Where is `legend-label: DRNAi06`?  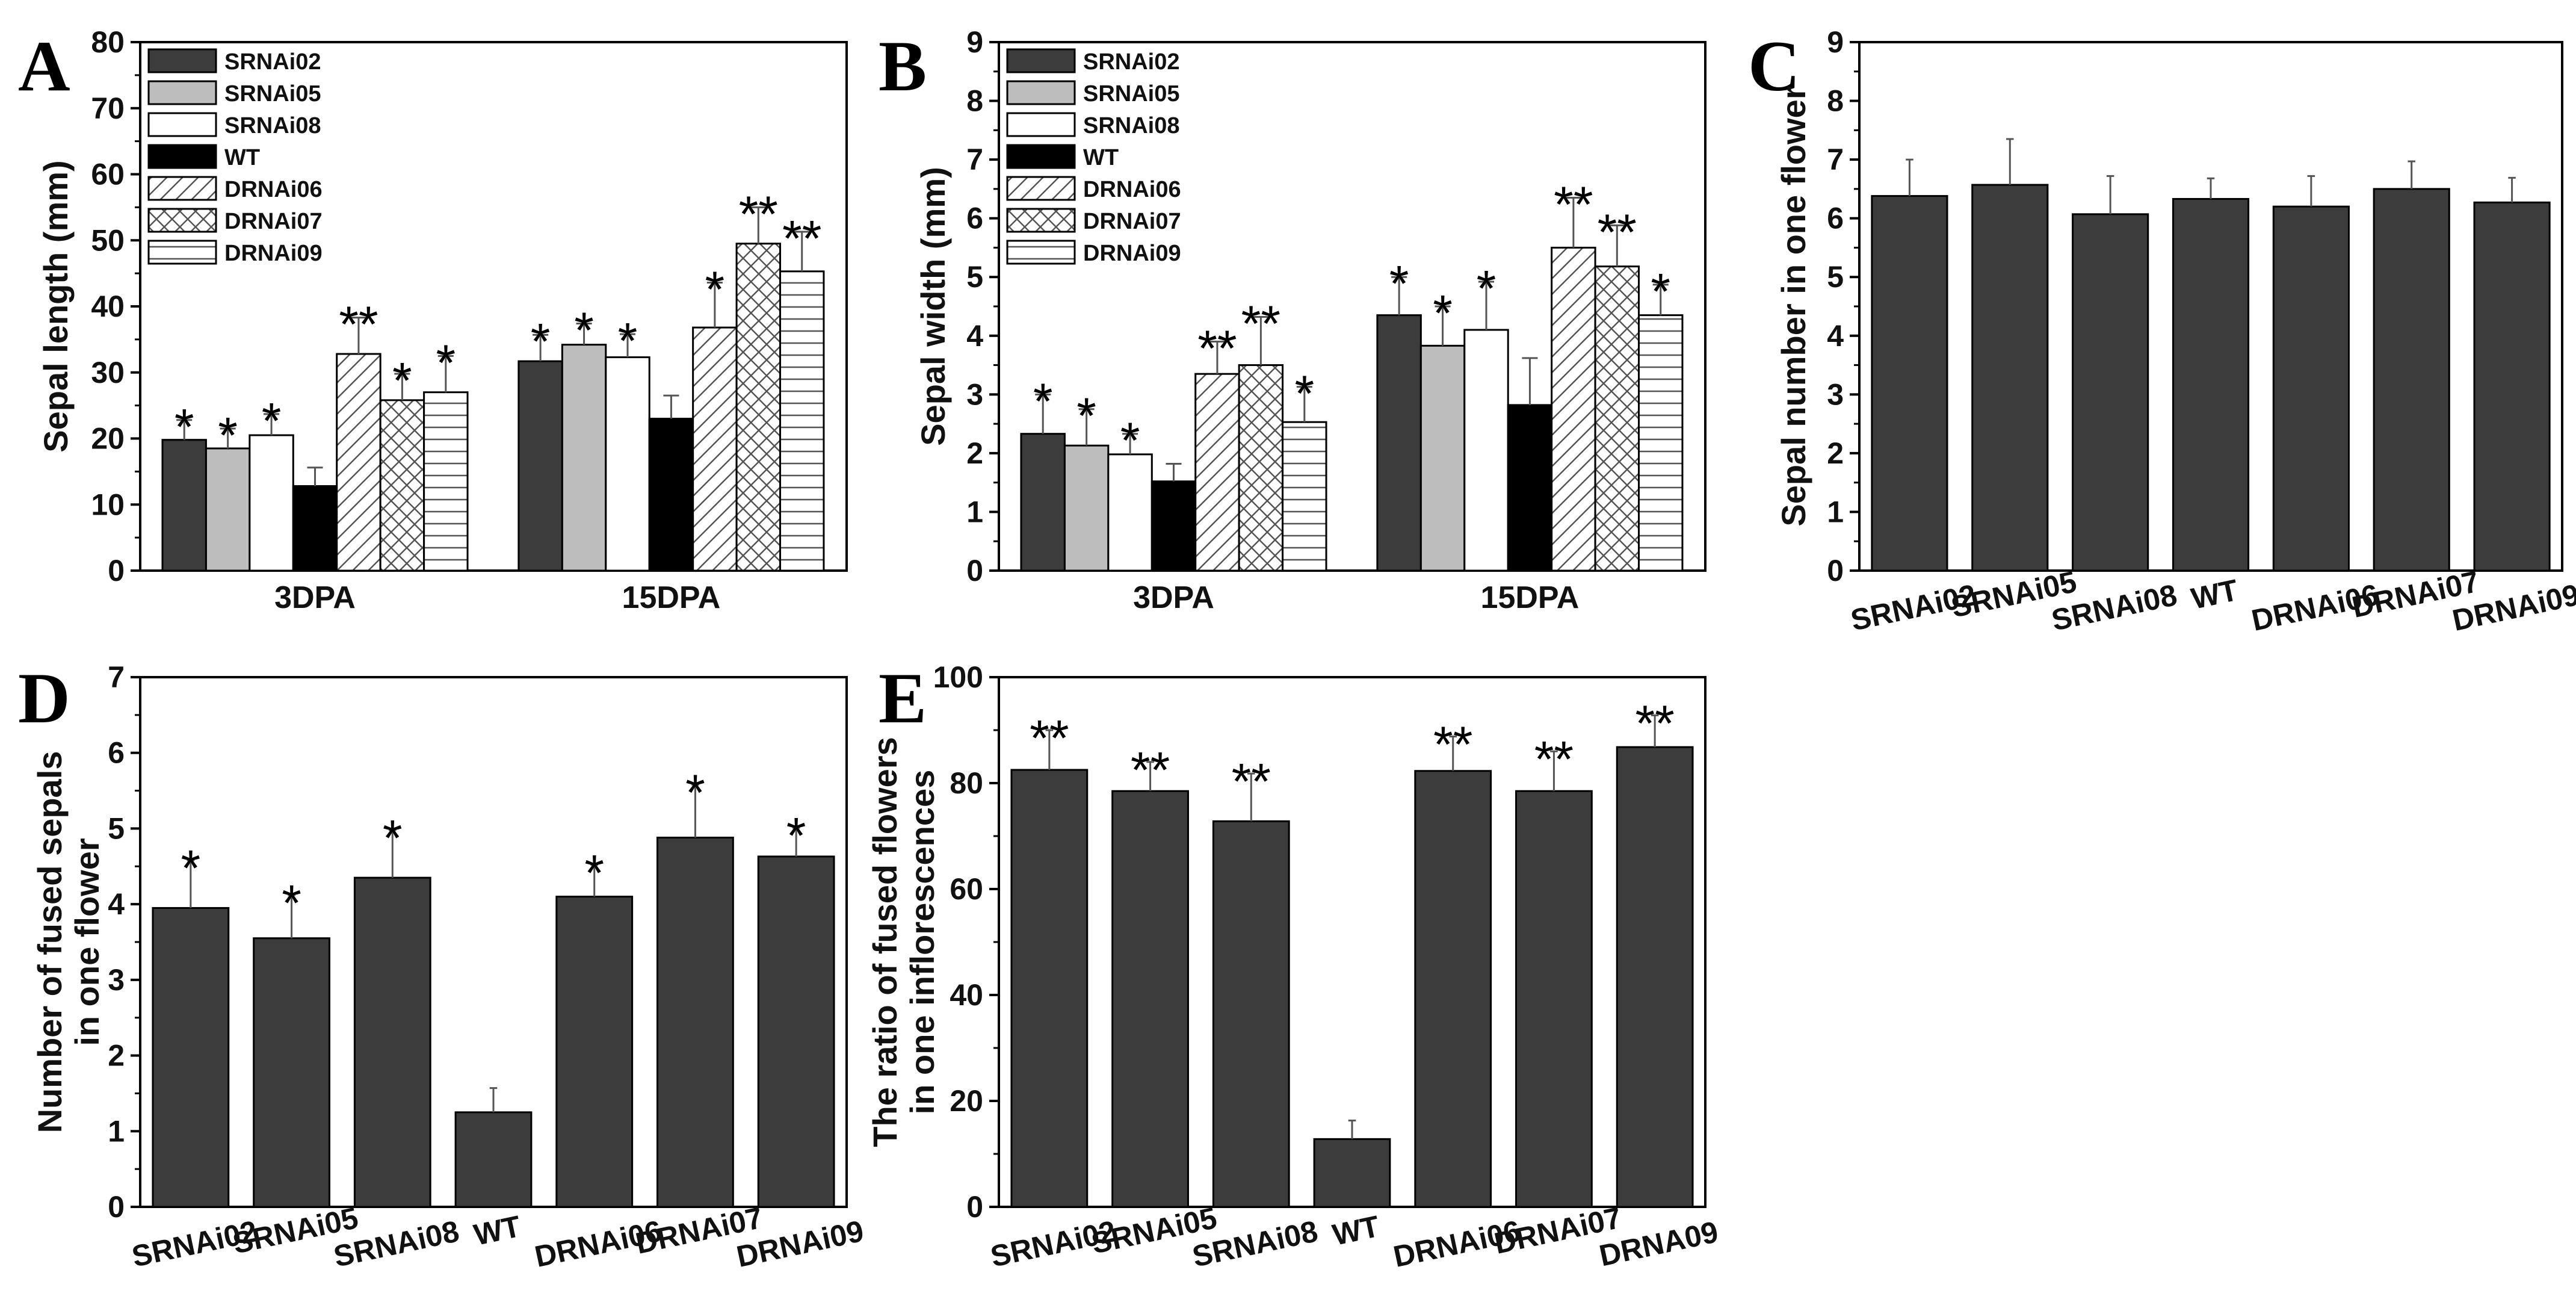 legend-label: DRNAi06 is located at coordinates (273, 190).